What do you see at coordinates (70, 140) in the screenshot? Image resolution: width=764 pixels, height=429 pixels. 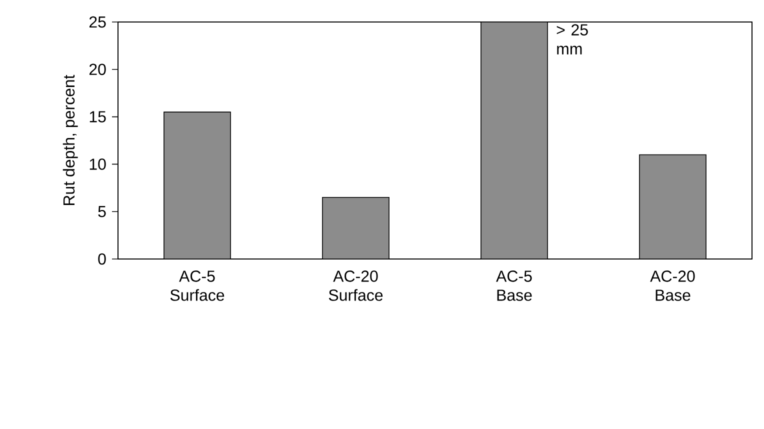 I see `y-axis-title: Rut depth, percent` at bounding box center [70, 140].